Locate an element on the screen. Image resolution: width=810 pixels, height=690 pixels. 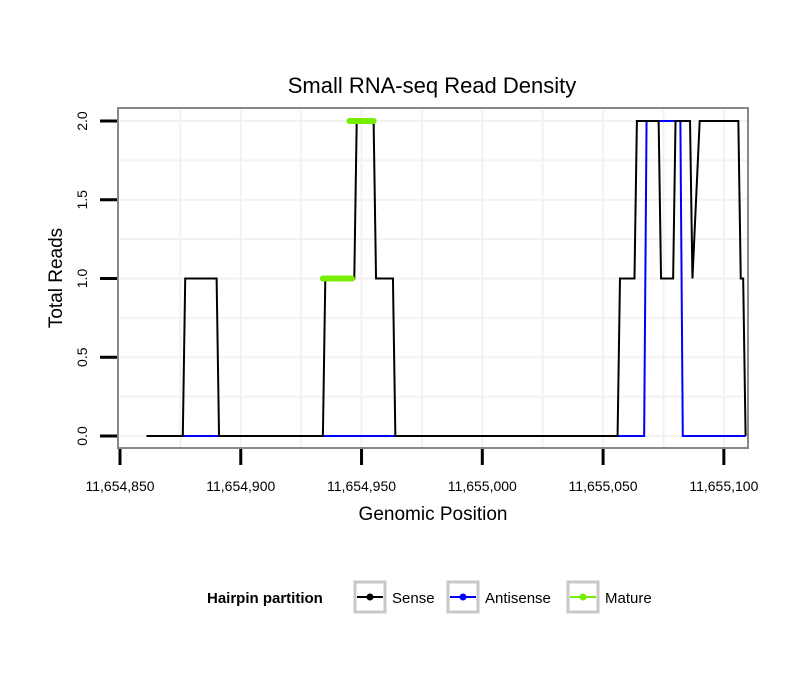
y-tick-label: 1.0 is located at coordinates (82, 279).